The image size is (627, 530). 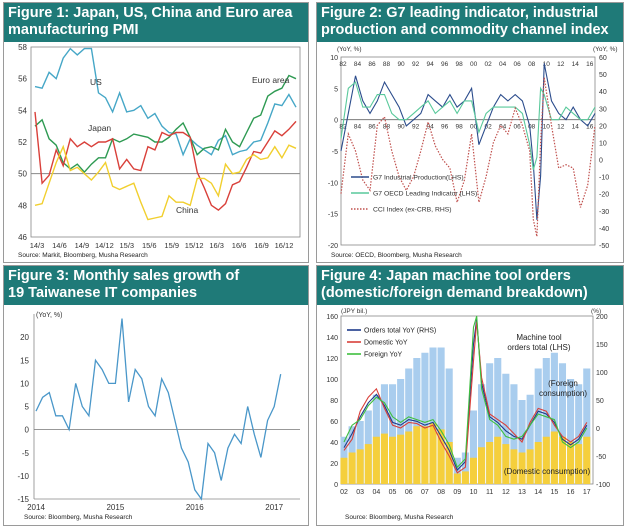 What do you see at coordinates (165, 182) in the screenshot?
I see `series-line-china` at bounding box center [165, 182].